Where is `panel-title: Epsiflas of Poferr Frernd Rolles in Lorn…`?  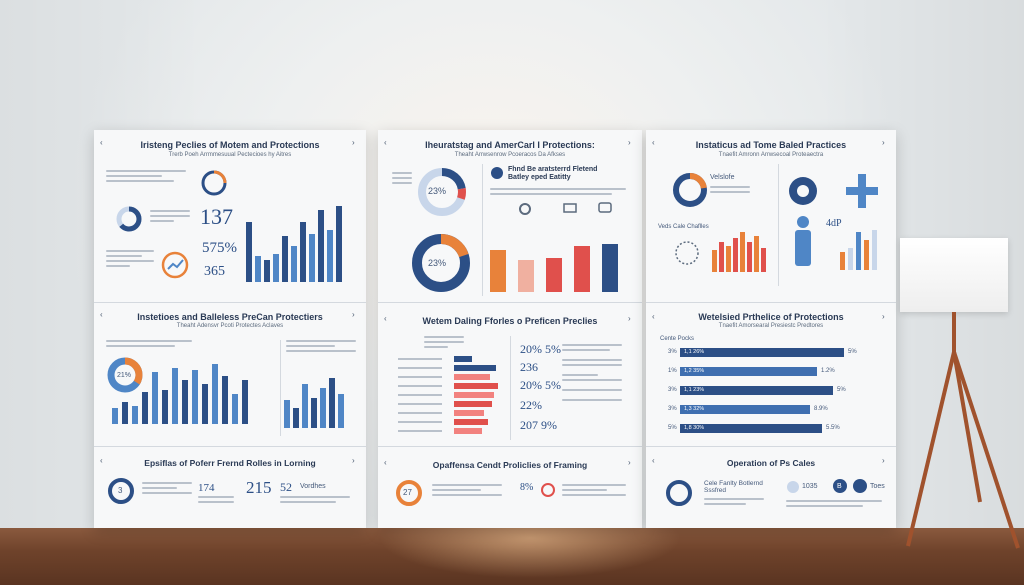 panel-title: Epsiflas of Poferr Frernd Rolles in Lorn… is located at coordinates (230, 463).